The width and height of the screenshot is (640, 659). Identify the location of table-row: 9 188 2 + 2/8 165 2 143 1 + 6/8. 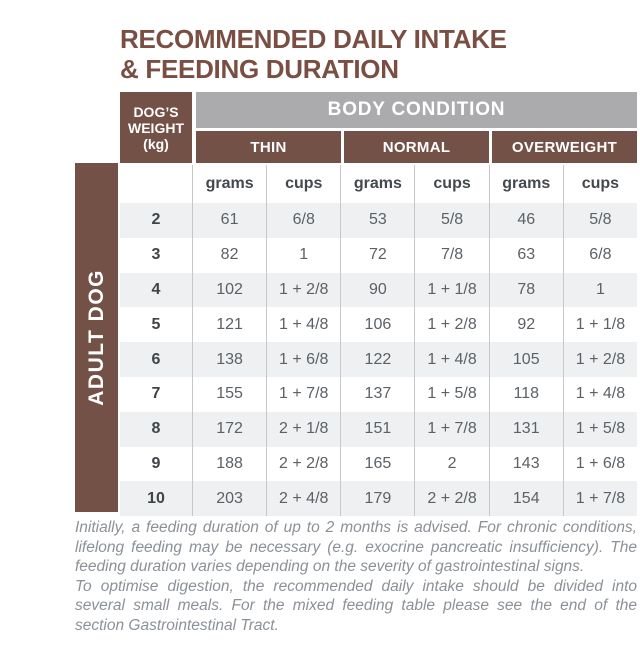
(378, 464).